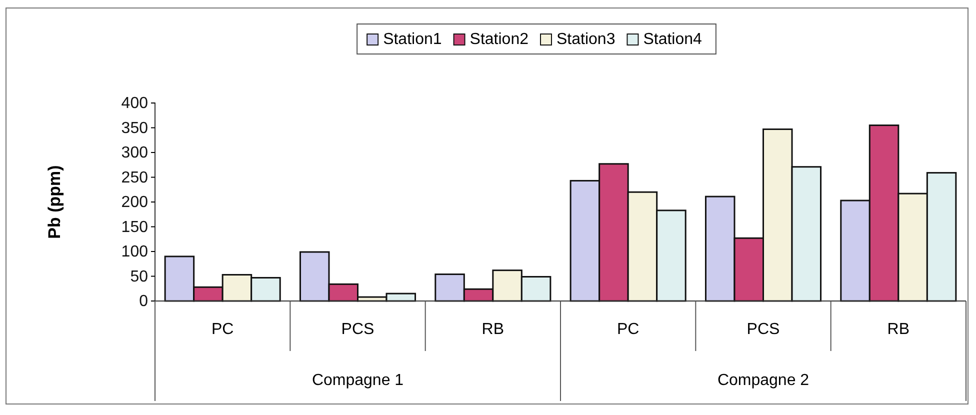 Image resolution: width=976 pixels, height=415 pixels. I want to click on y-tick-label: 350, so click(134, 128).